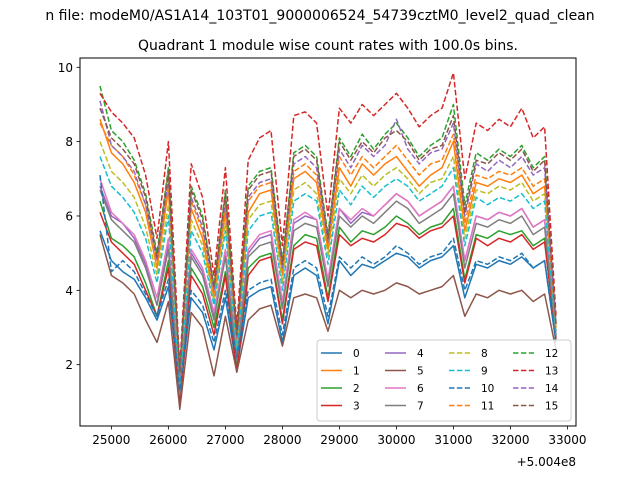 This screenshot has height=480, width=640. What do you see at coordinates (551, 354) in the screenshot?
I see `legend-label-12: 12` at bounding box center [551, 354].